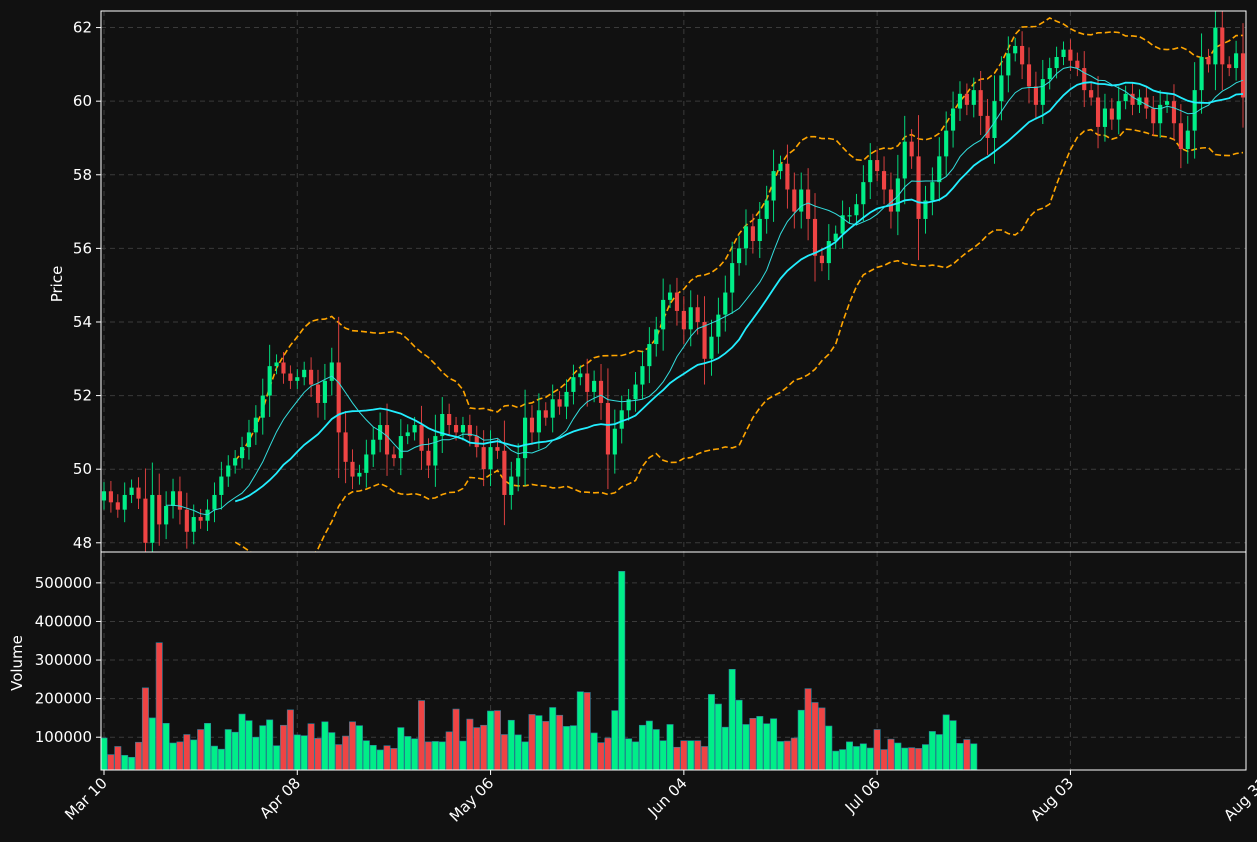 The image size is (1257, 842). What do you see at coordinates (82, 248) in the screenshot?
I see `price-tick-label: 56` at bounding box center [82, 248].